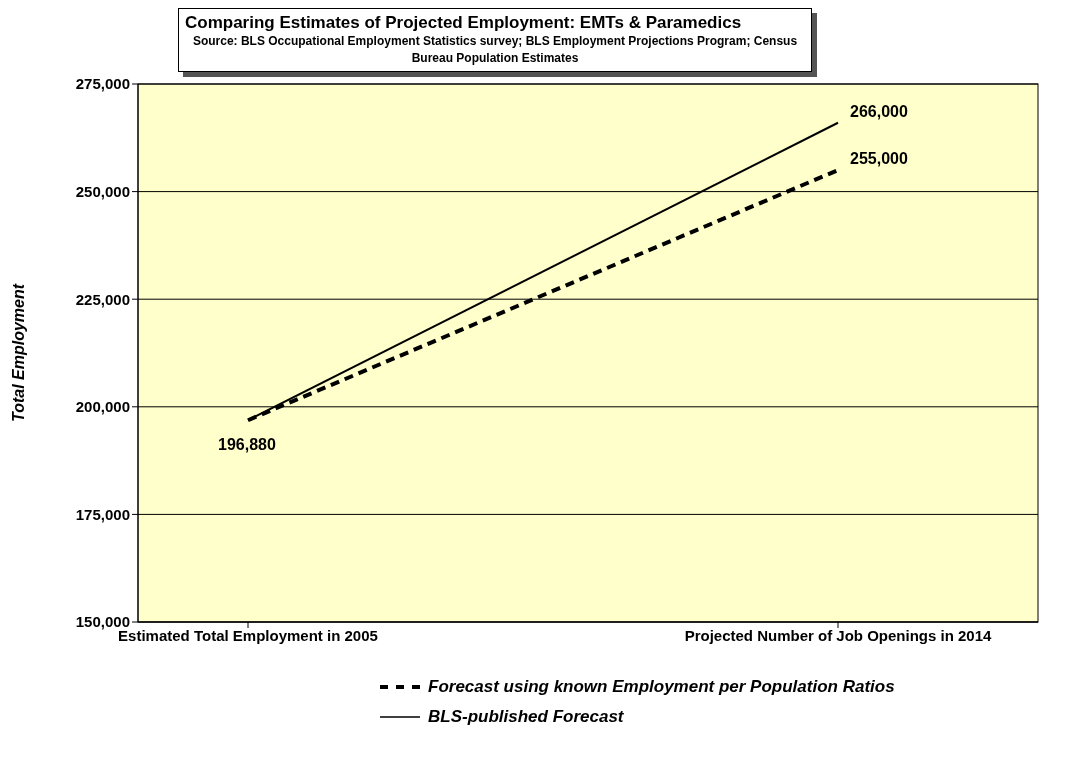 The height and width of the screenshot is (783, 1086). What do you see at coordinates (102, 299) in the screenshot?
I see `y-tick-label: 225,000` at bounding box center [102, 299].